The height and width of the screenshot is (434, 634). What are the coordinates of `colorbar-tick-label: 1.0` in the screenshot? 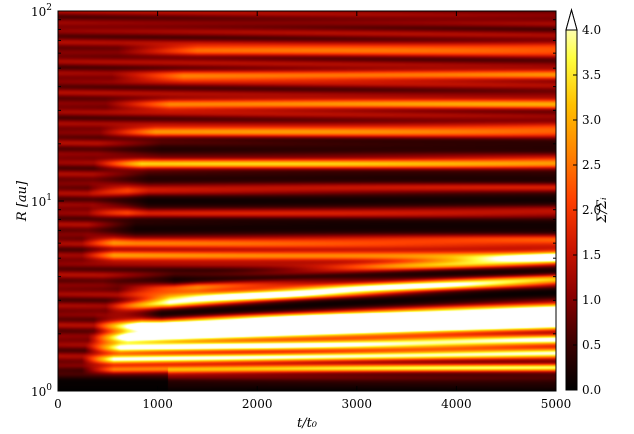 It's located at (591, 300).